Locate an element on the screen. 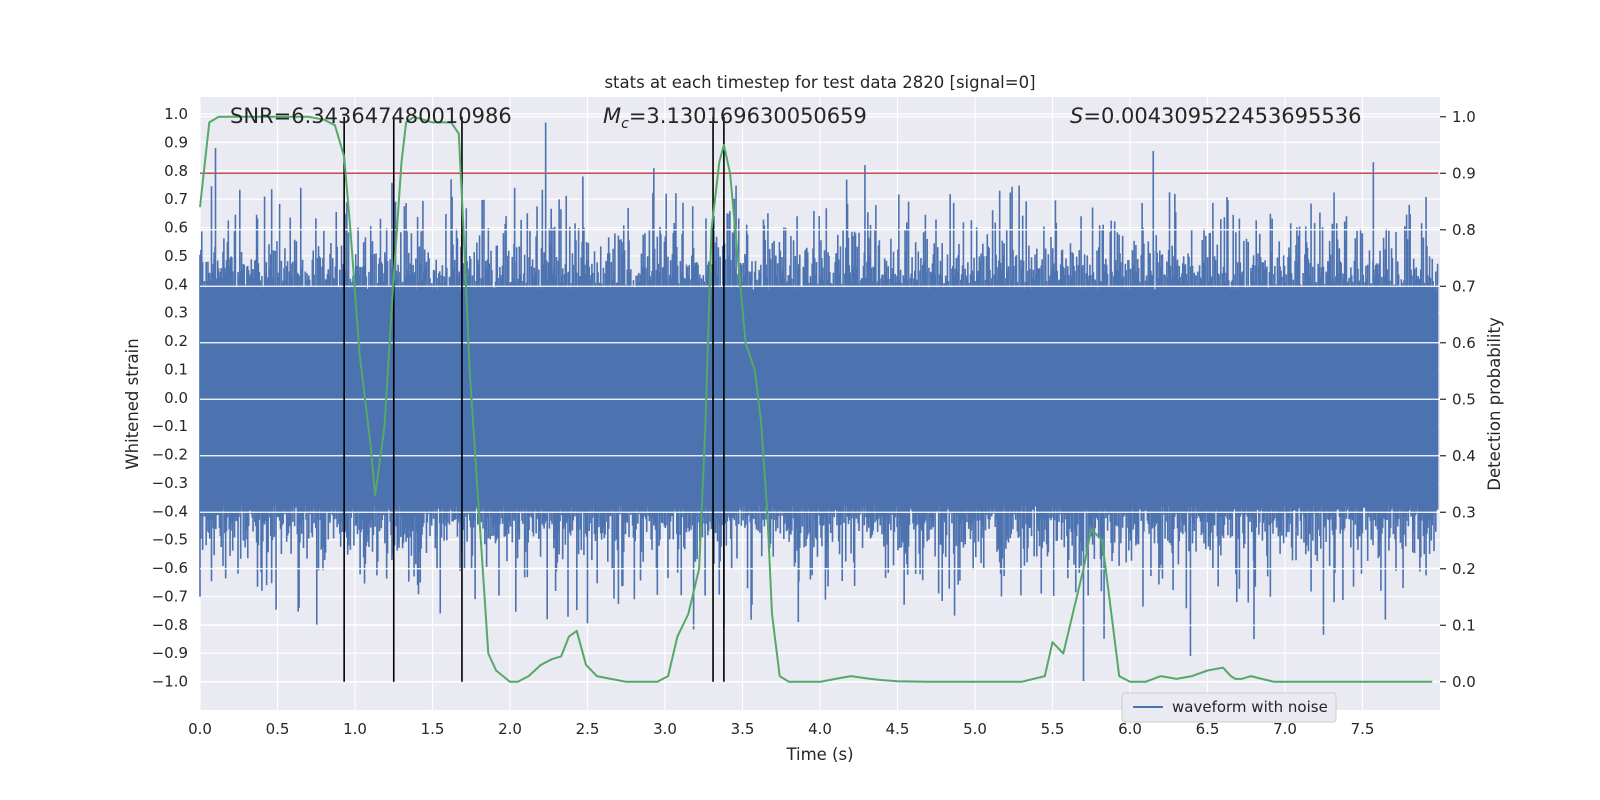 The image size is (1600, 800). x-tick-label: 6.5 is located at coordinates (1208, 729).